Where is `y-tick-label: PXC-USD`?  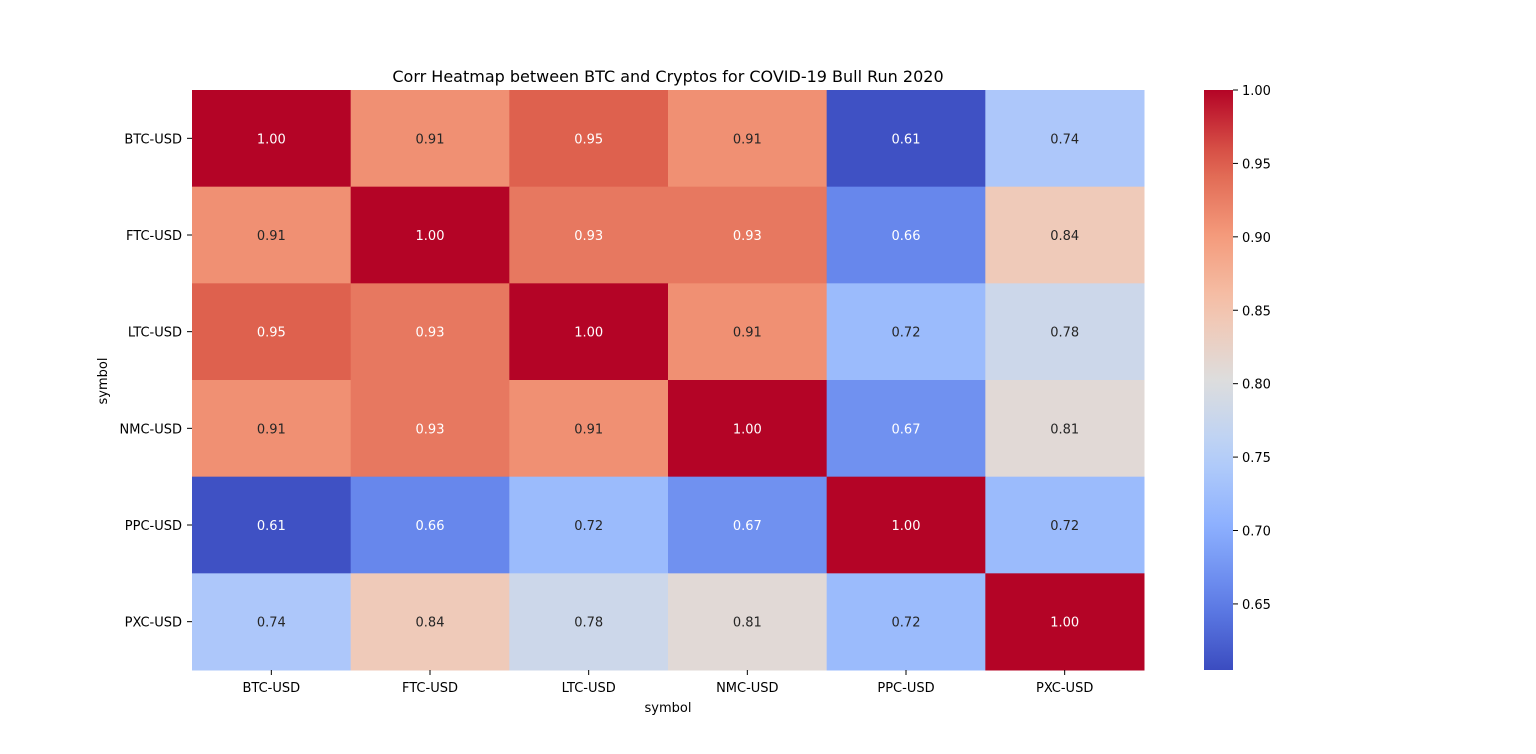 y-tick-label: PXC-USD is located at coordinates (153, 623).